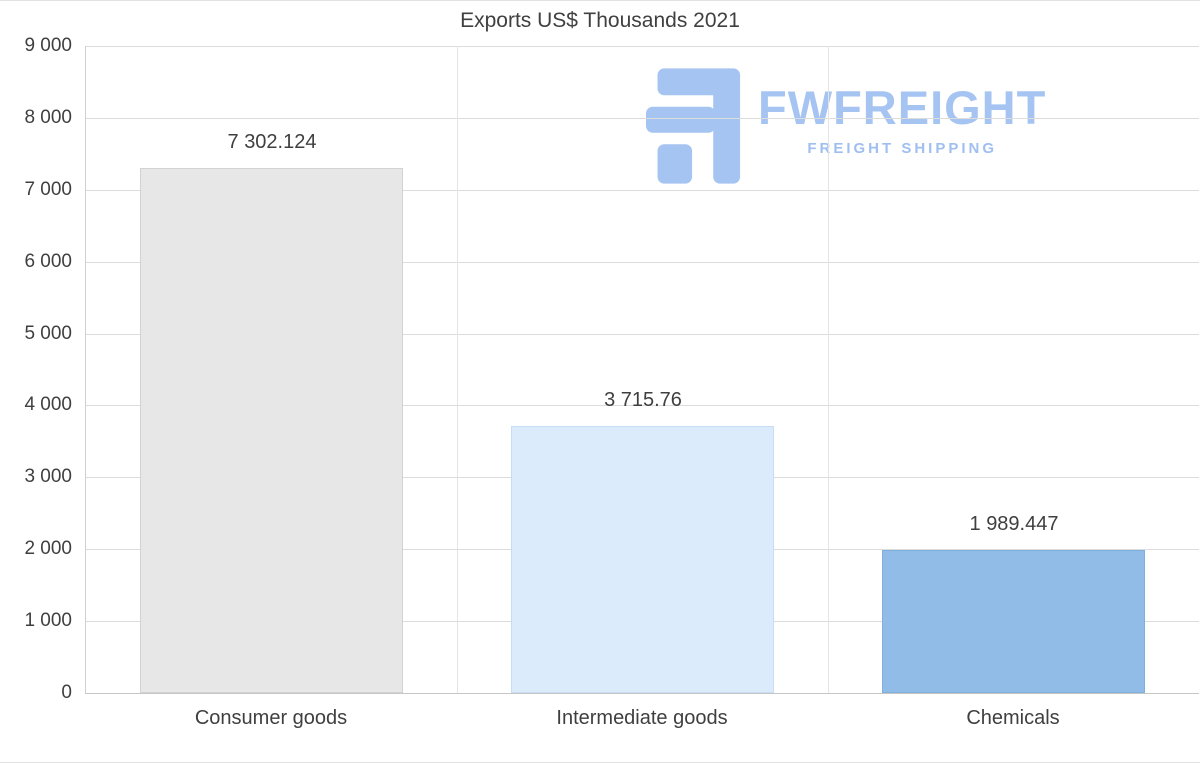 The height and width of the screenshot is (763, 1200). What do you see at coordinates (693, 126) in the screenshot?
I see `fwfreight-logo-icon` at bounding box center [693, 126].